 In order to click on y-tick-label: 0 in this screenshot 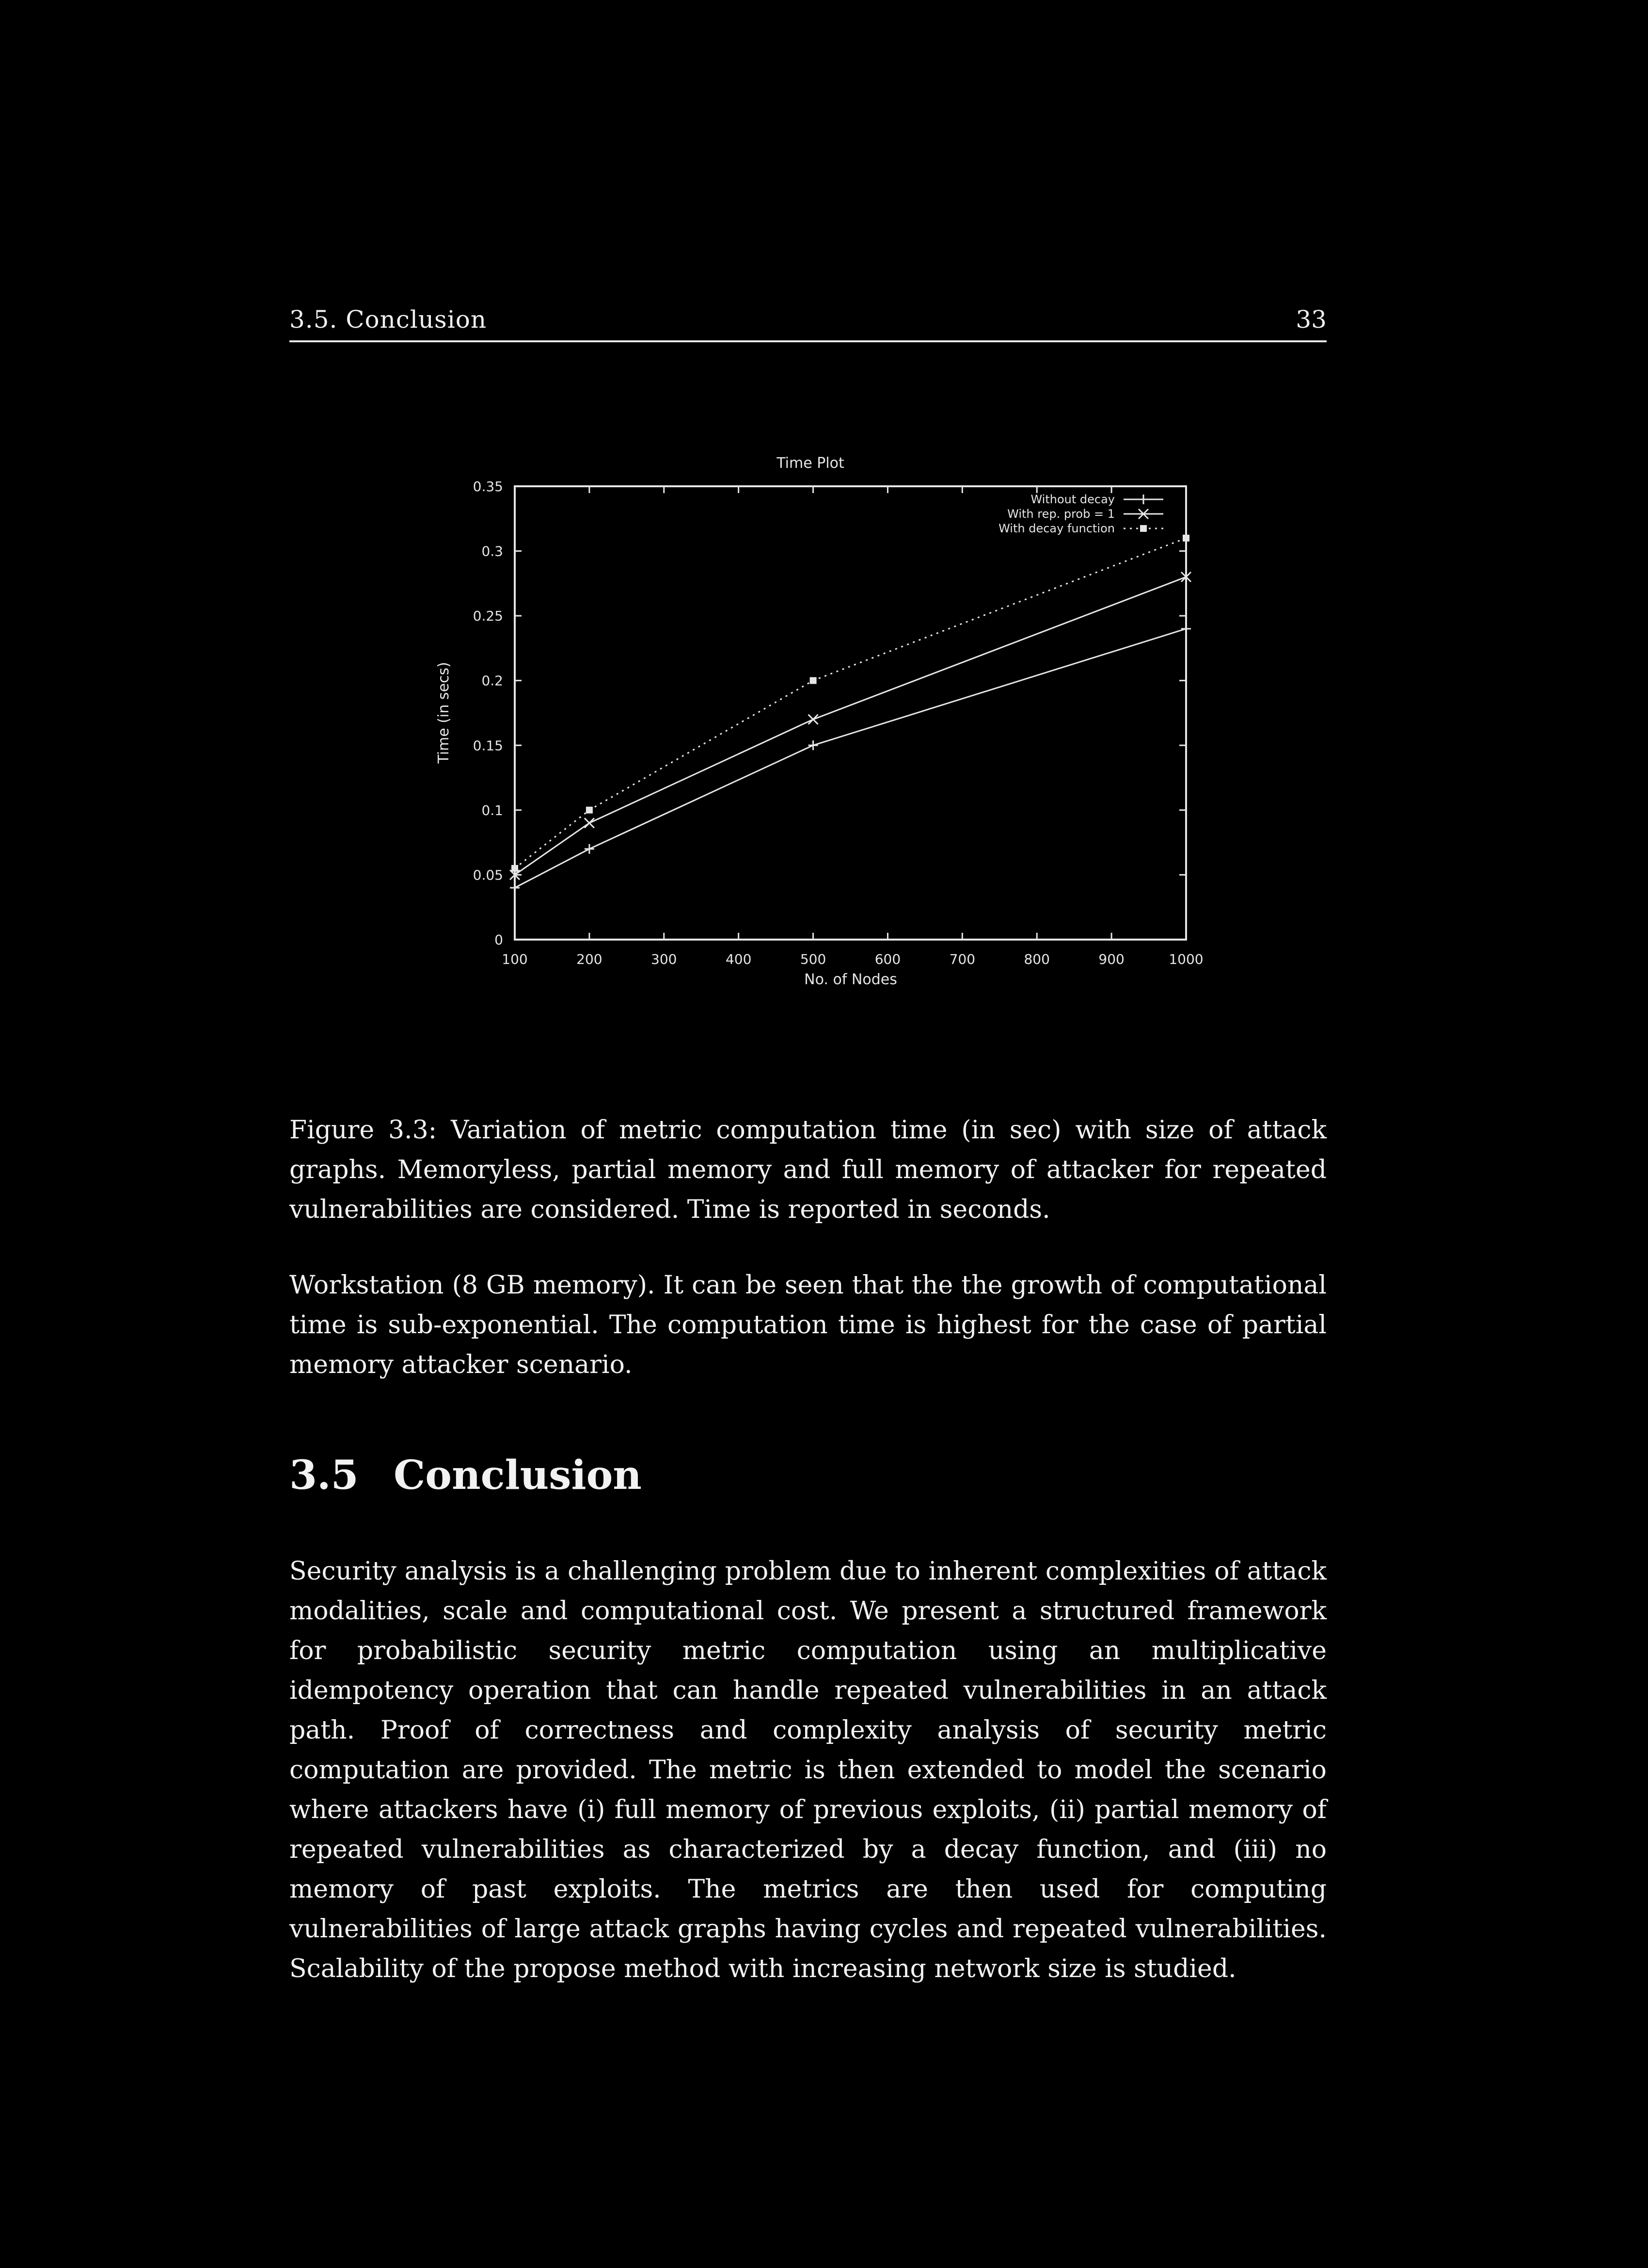, I will do `click(499, 940)`.